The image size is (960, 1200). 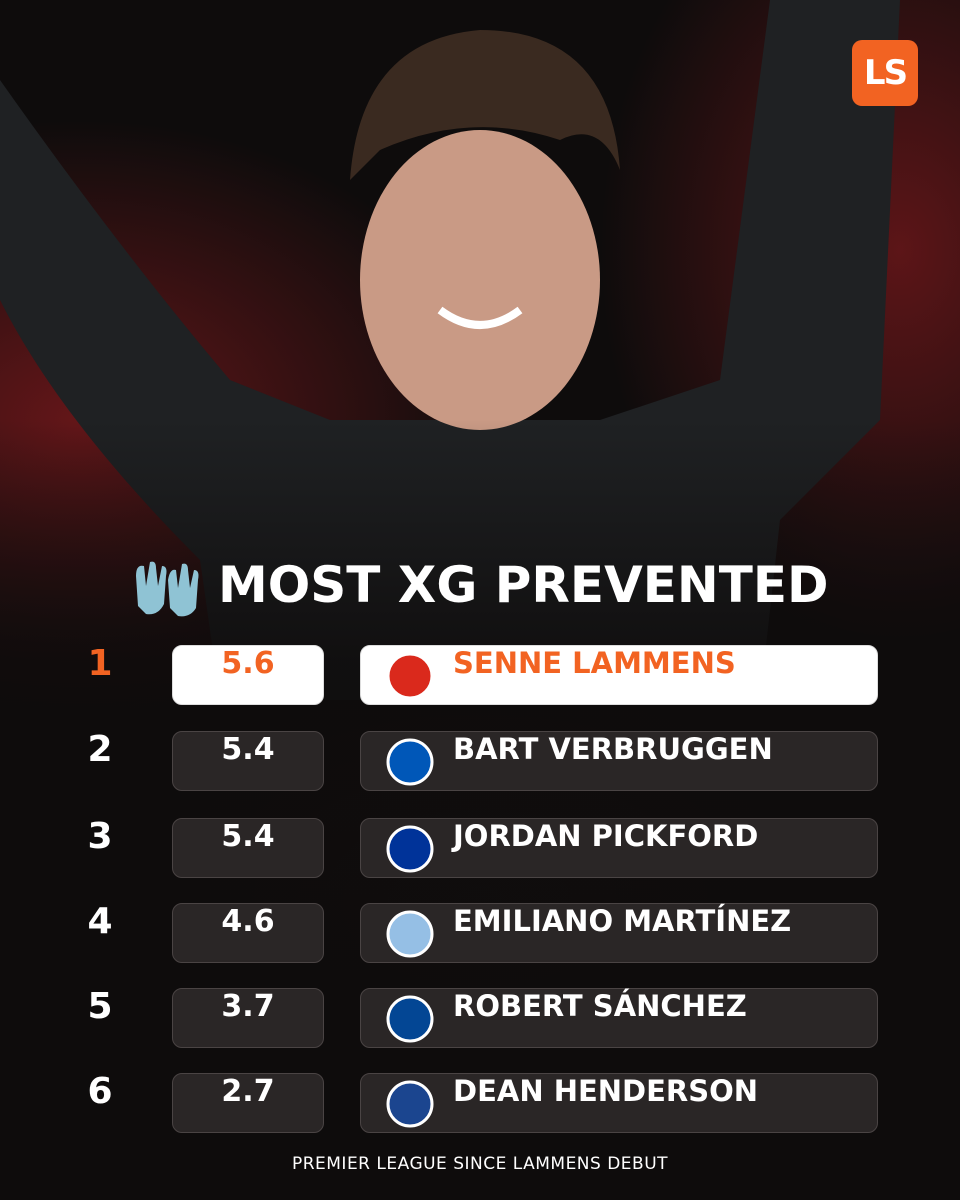 What do you see at coordinates (100, 1091) in the screenshot?
I see `rank: 6` at bounding box center [100, 1091].